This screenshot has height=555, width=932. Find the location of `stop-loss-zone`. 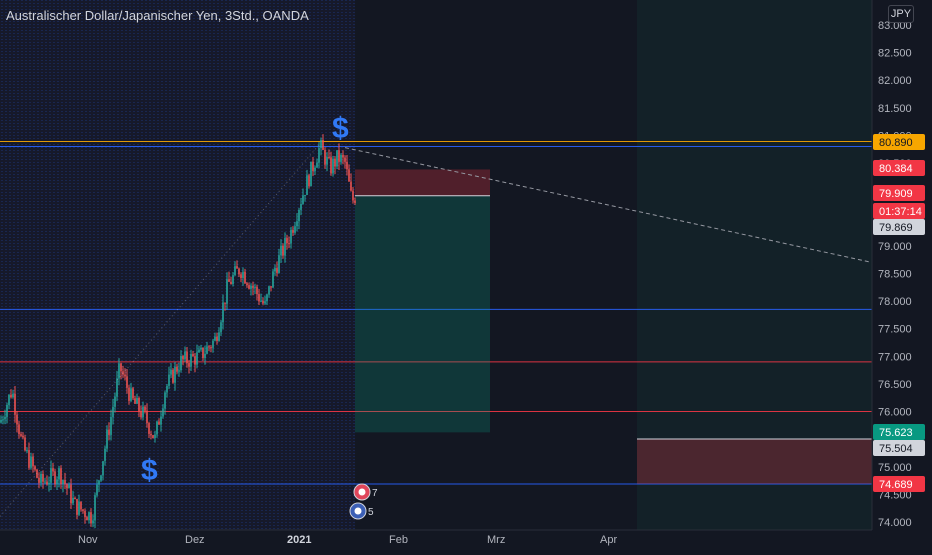

stop-loss-zone is located at coordinates (422, 182).